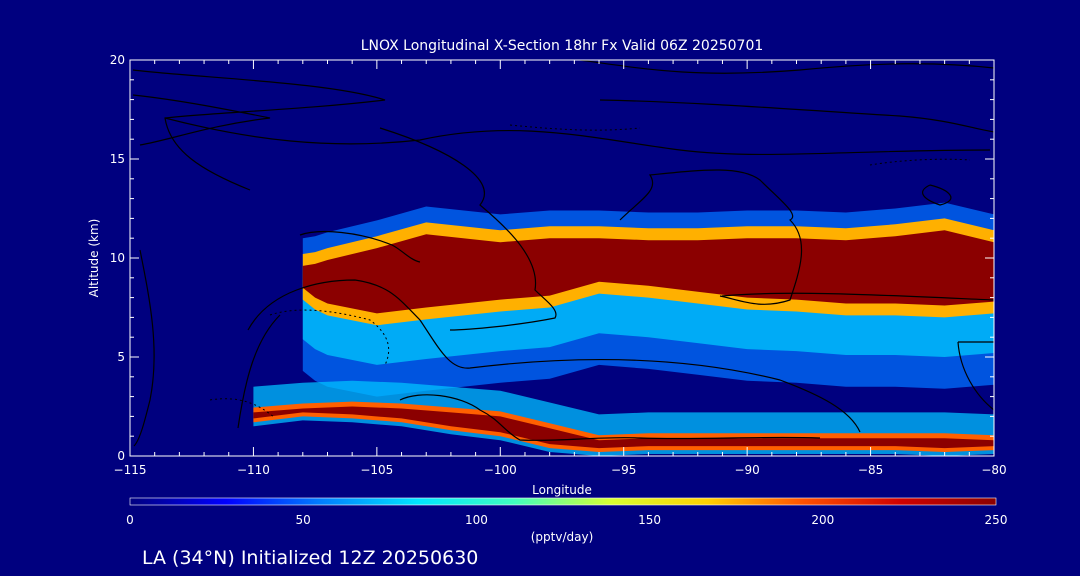  Describe the element at coordinates (117, 258) in the screenshot. I see `y-tick-label: 10` at that location.